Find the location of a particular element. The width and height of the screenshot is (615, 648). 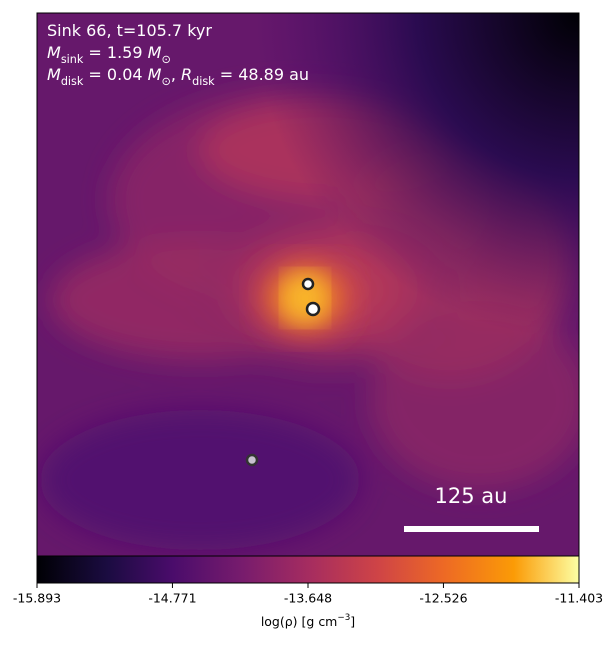

tick-label: -13.648 is located at coordinates (308, 598).